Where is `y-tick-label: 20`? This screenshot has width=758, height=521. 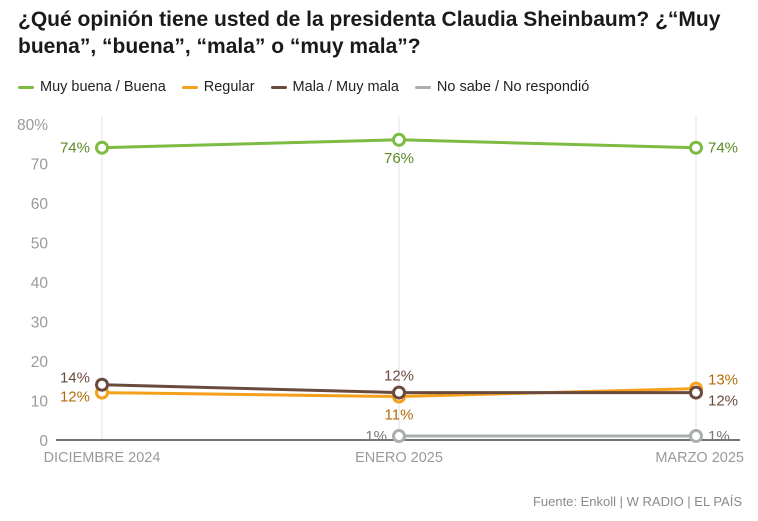
y-tick-label: 20 is located at coordinates (40, 362).